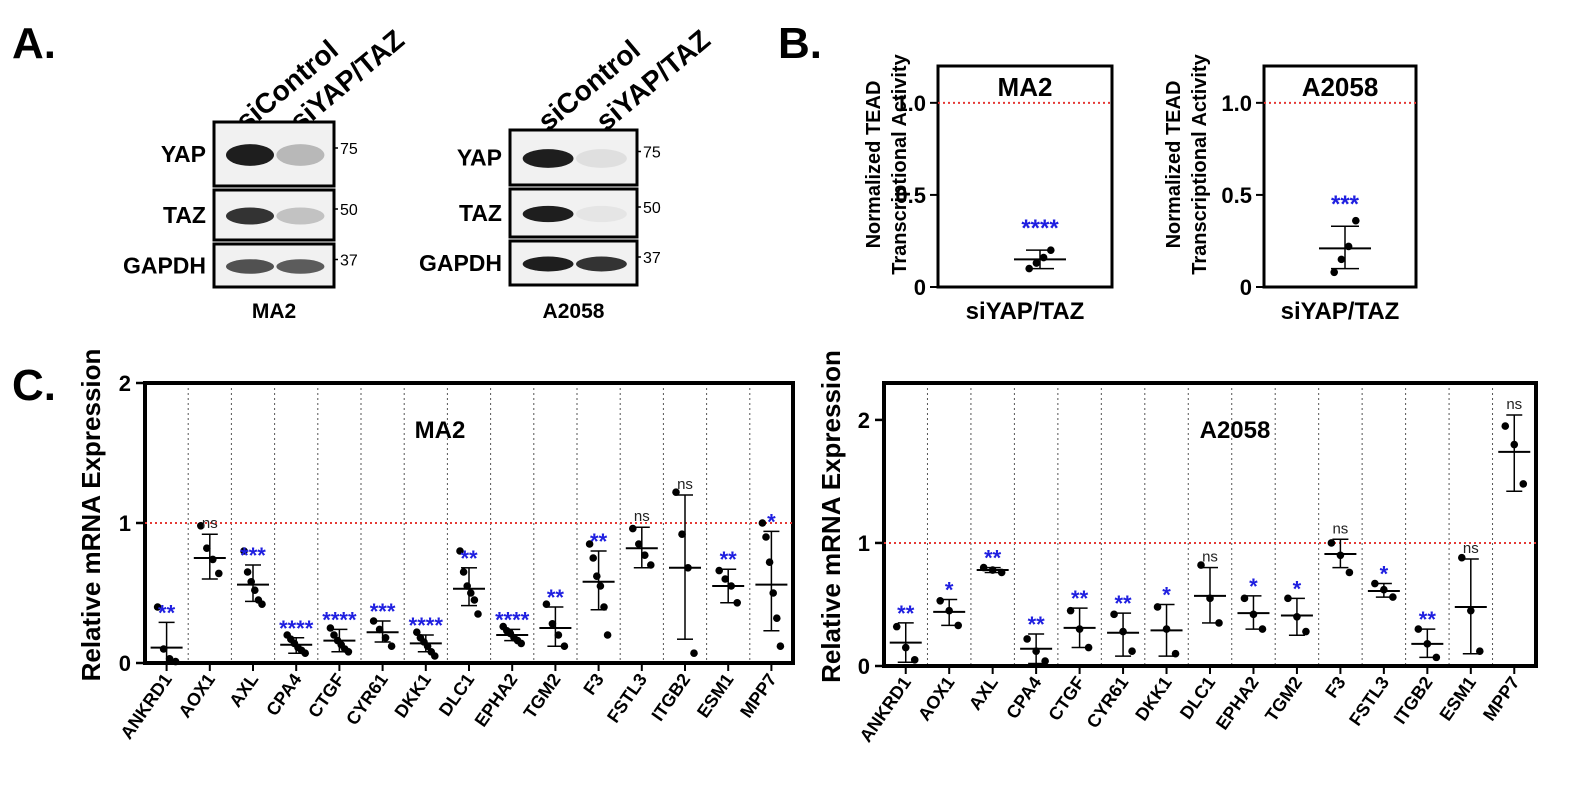 The height and width of the screenshot is (786, 1589). Describe the element at coordinates (209, 547) in the screenshot. I see `series-aox1: ns` at that location.